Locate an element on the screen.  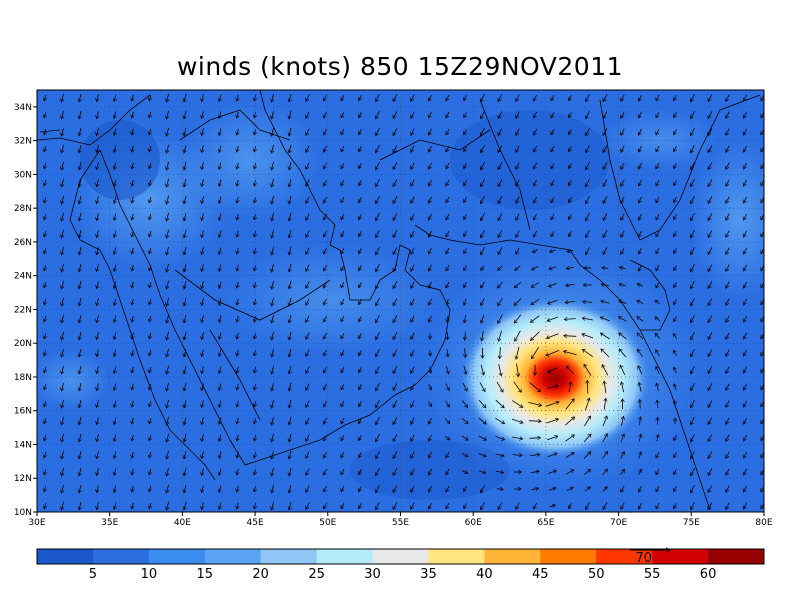
lon-tick-label: 30E is located at coordinates (36, 523).